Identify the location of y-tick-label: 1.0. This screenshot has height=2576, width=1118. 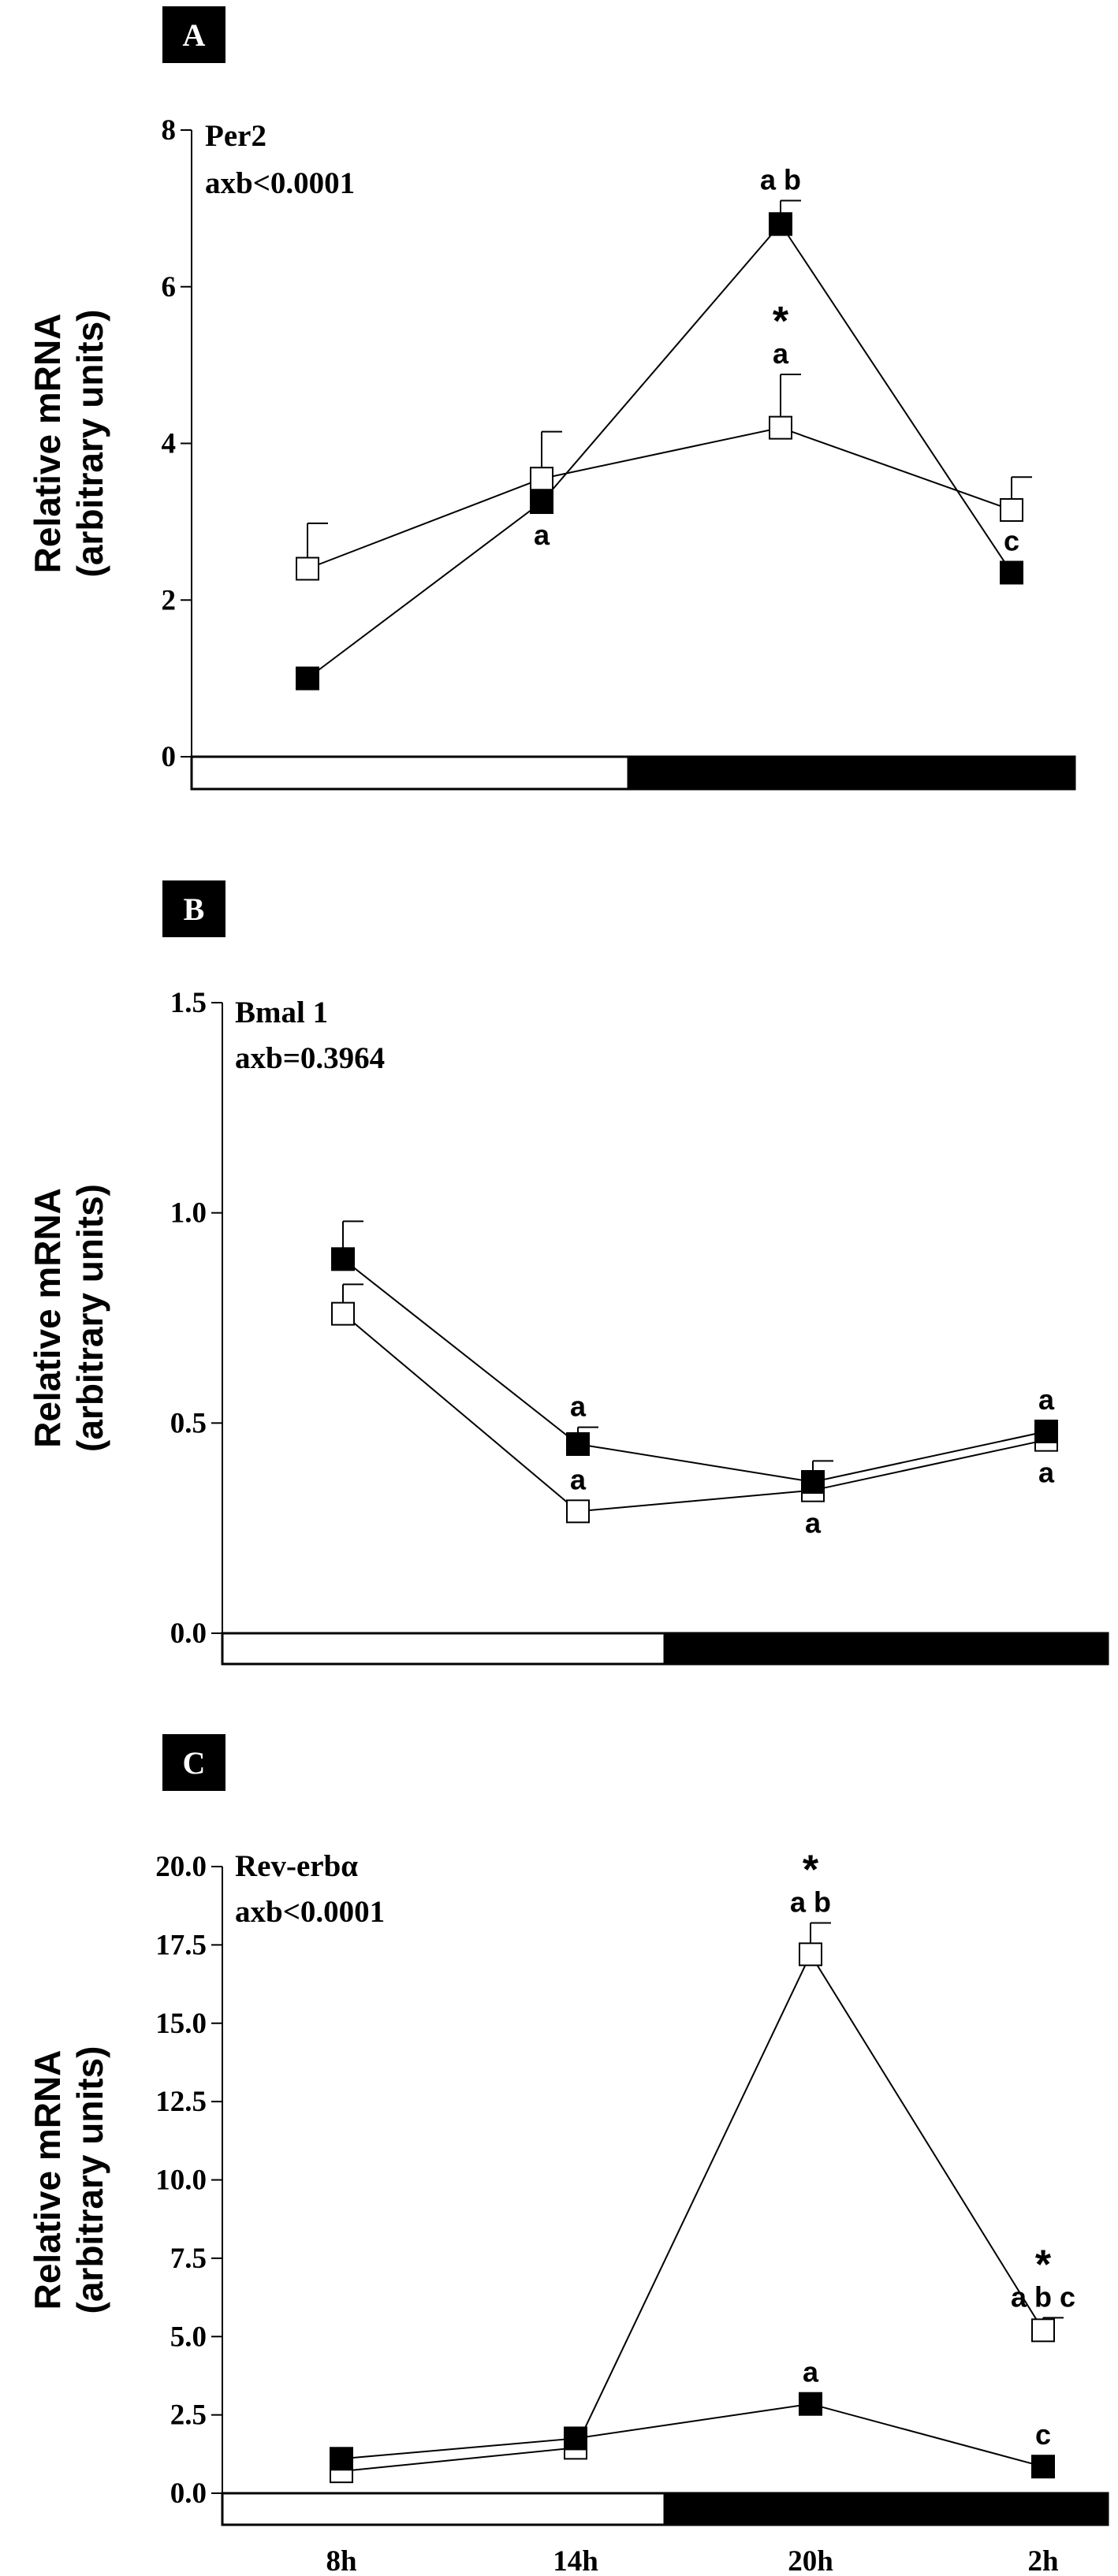
(188, 1213).